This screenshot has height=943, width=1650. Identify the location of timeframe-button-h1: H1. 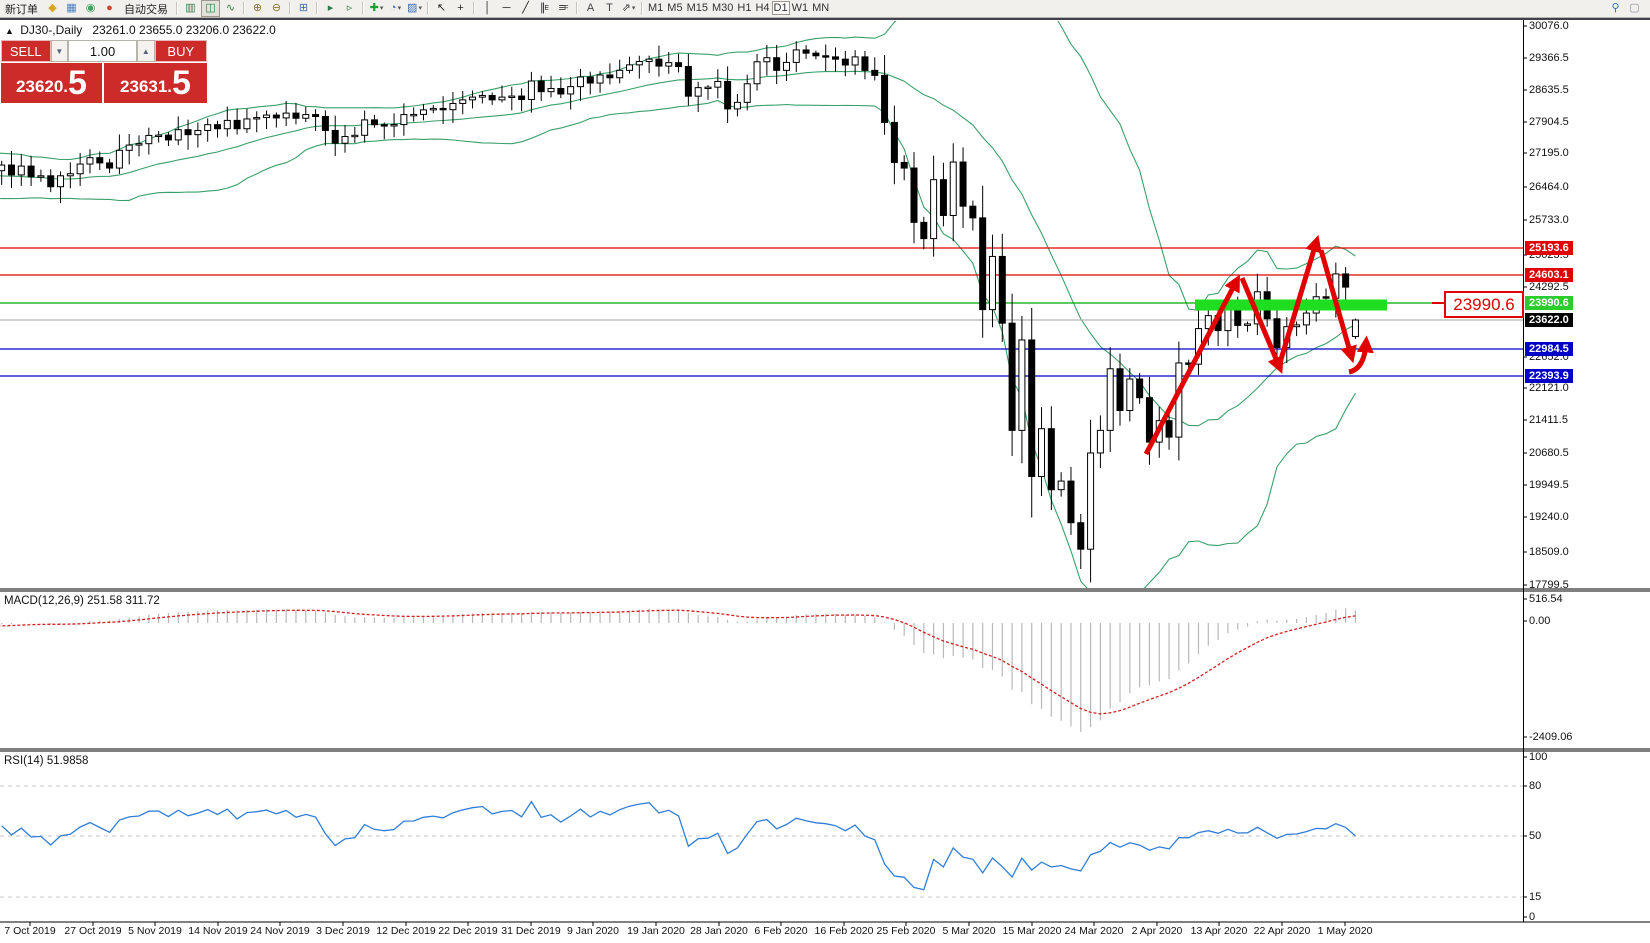
(744, 8).